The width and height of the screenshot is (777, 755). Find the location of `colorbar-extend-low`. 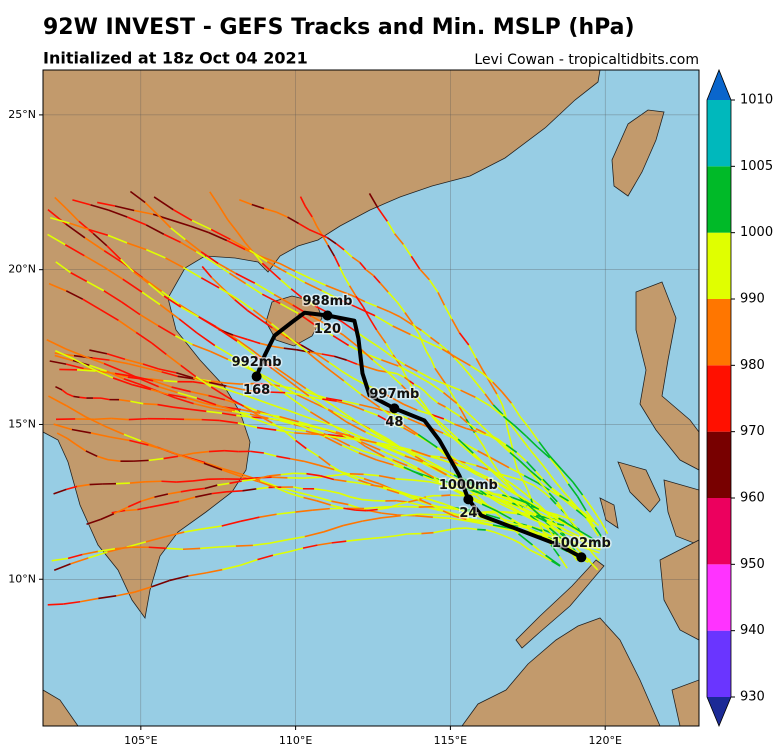

colorbar-extend-low is located at coordinates (719, 711).